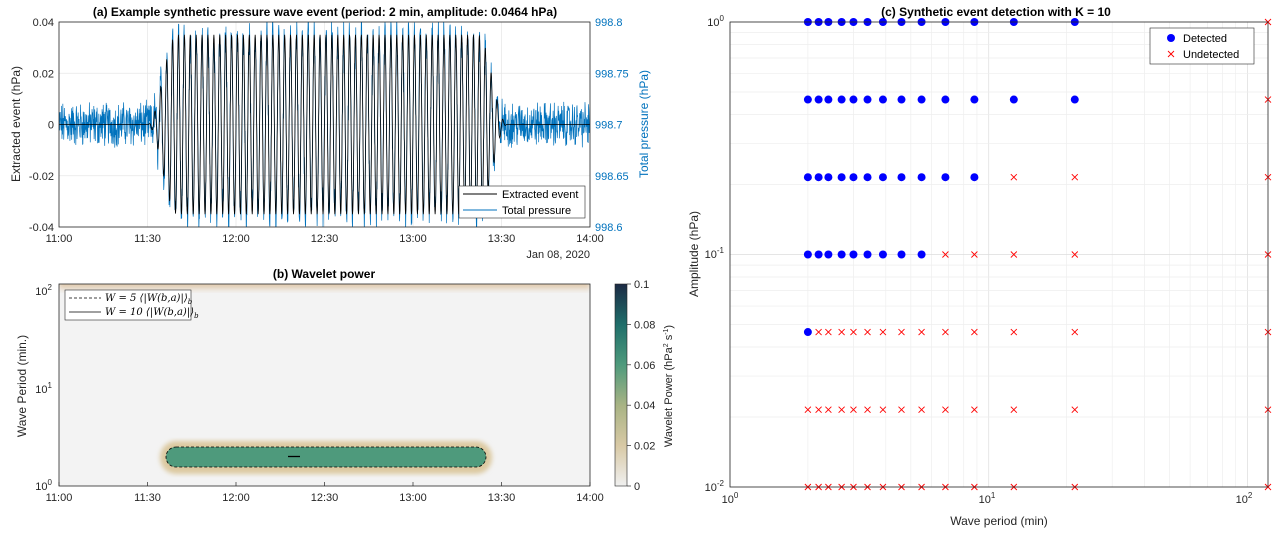  I want to click on panel-a-xtick-label: 14:00, so click(590, 239).